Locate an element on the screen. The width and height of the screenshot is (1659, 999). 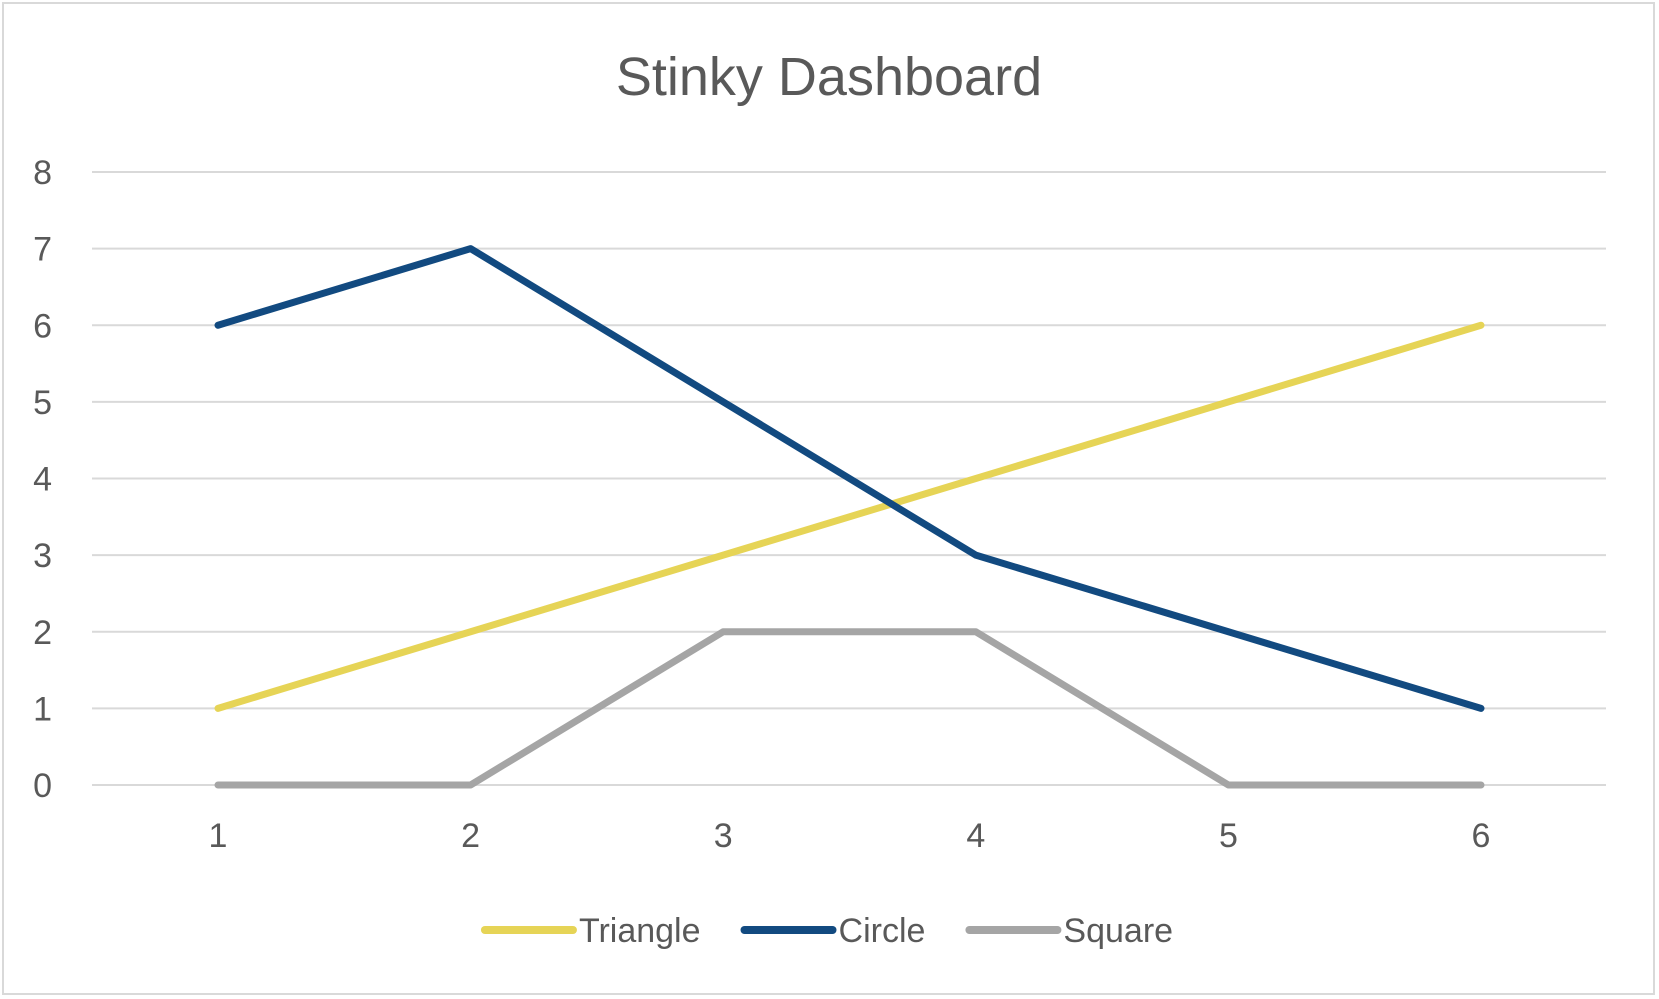
chart-title: Stinky Dashboard is located at coordinates (829, 77).